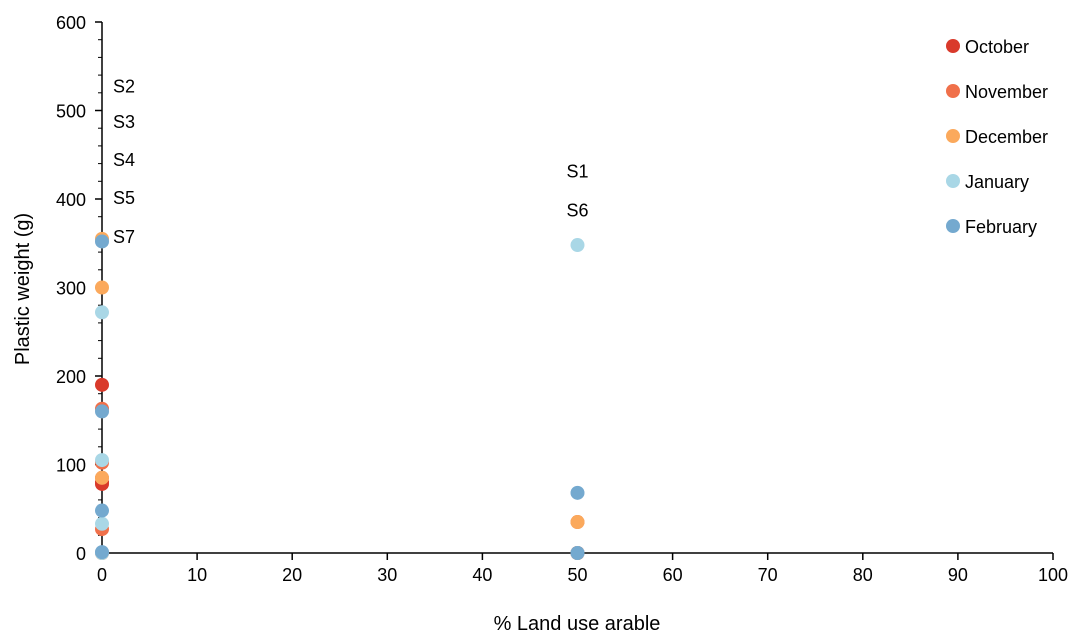 The height and width of the screenshot is (642, 1081). Describe the element at coordinates (23, 289) in the screenshot. I see `y-axis-title: Plastic weight (g)` at that location.